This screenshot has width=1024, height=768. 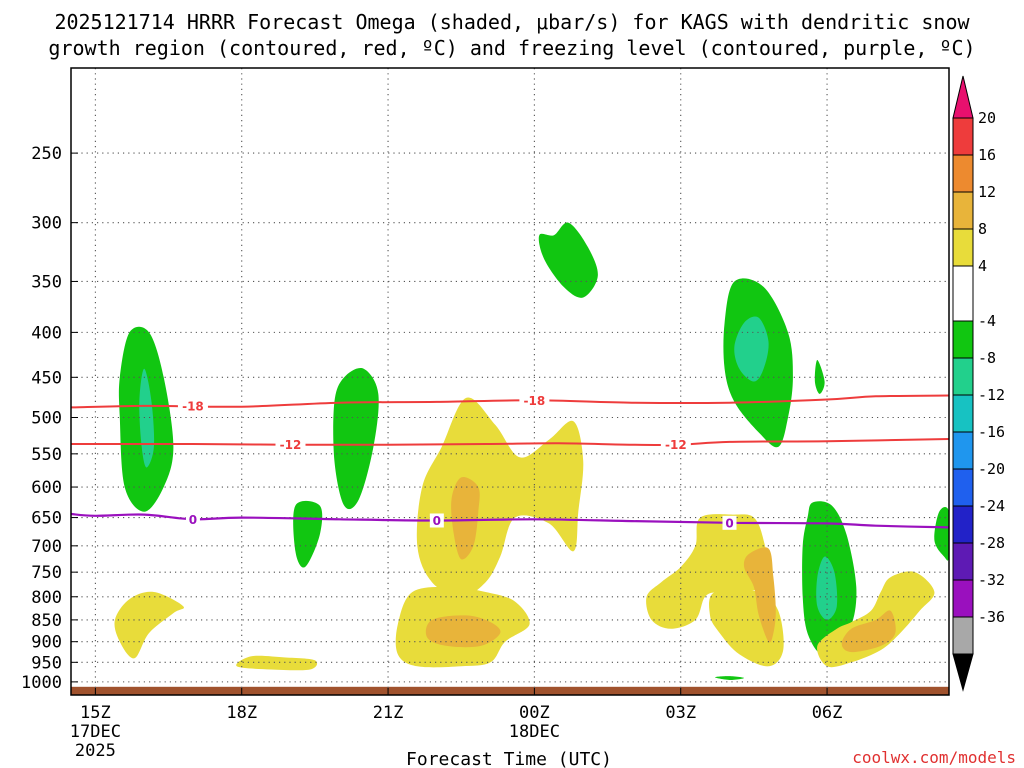 I want to click on contour-label-layer: -18 -18 -12 -12 0 0 0, so click(x=457, y=461).